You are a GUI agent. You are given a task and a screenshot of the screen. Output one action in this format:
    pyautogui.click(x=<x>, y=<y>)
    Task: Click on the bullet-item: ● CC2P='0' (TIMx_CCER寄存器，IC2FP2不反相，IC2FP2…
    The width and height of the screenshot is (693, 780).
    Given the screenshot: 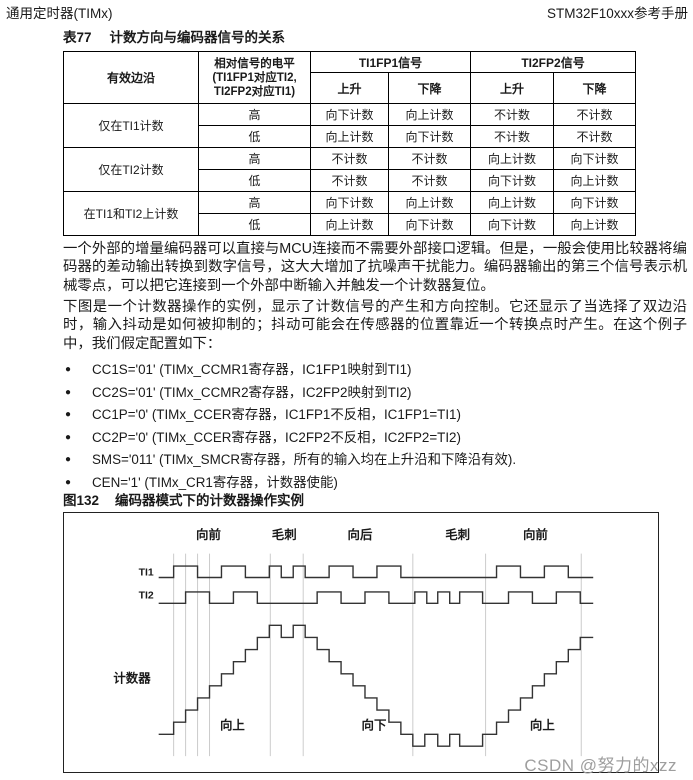 What is the action you would take?
    pyautogui.click(x=375, y=438)
    